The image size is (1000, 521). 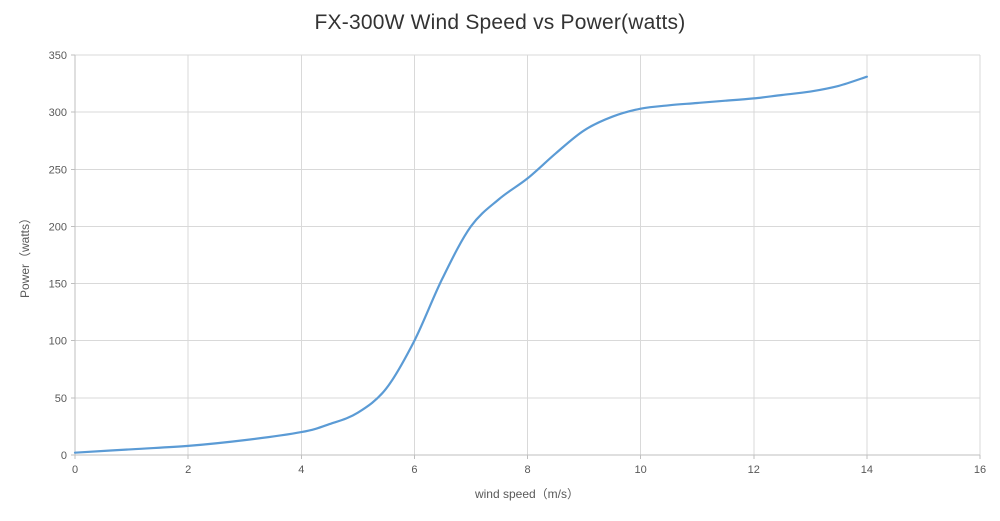 I want to click on y-tick-label: 100, so click(x=58, y=342).